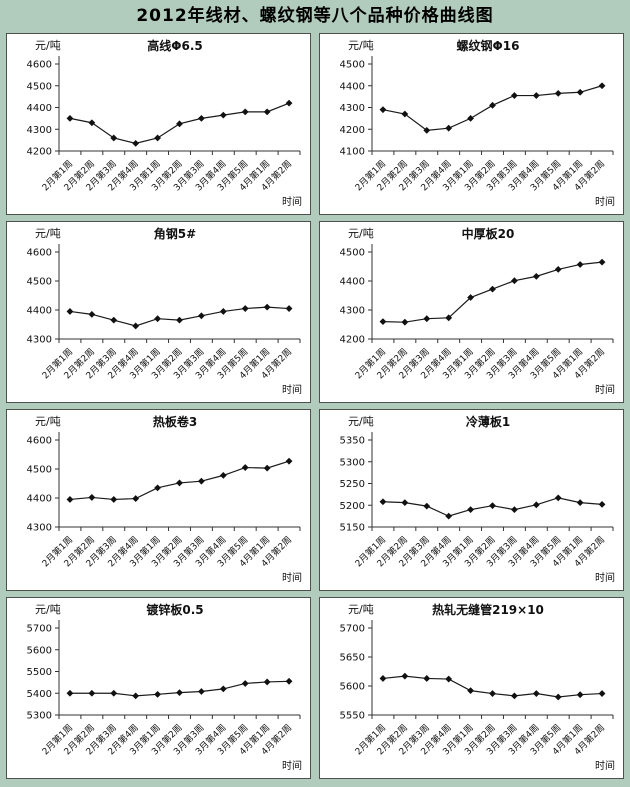 The image size is (630, 787). Describe the element at coordinates (39, 485) in the screenshot. I see `y-axis-tick-labels: 4300 4400 4500 4600` at that location.